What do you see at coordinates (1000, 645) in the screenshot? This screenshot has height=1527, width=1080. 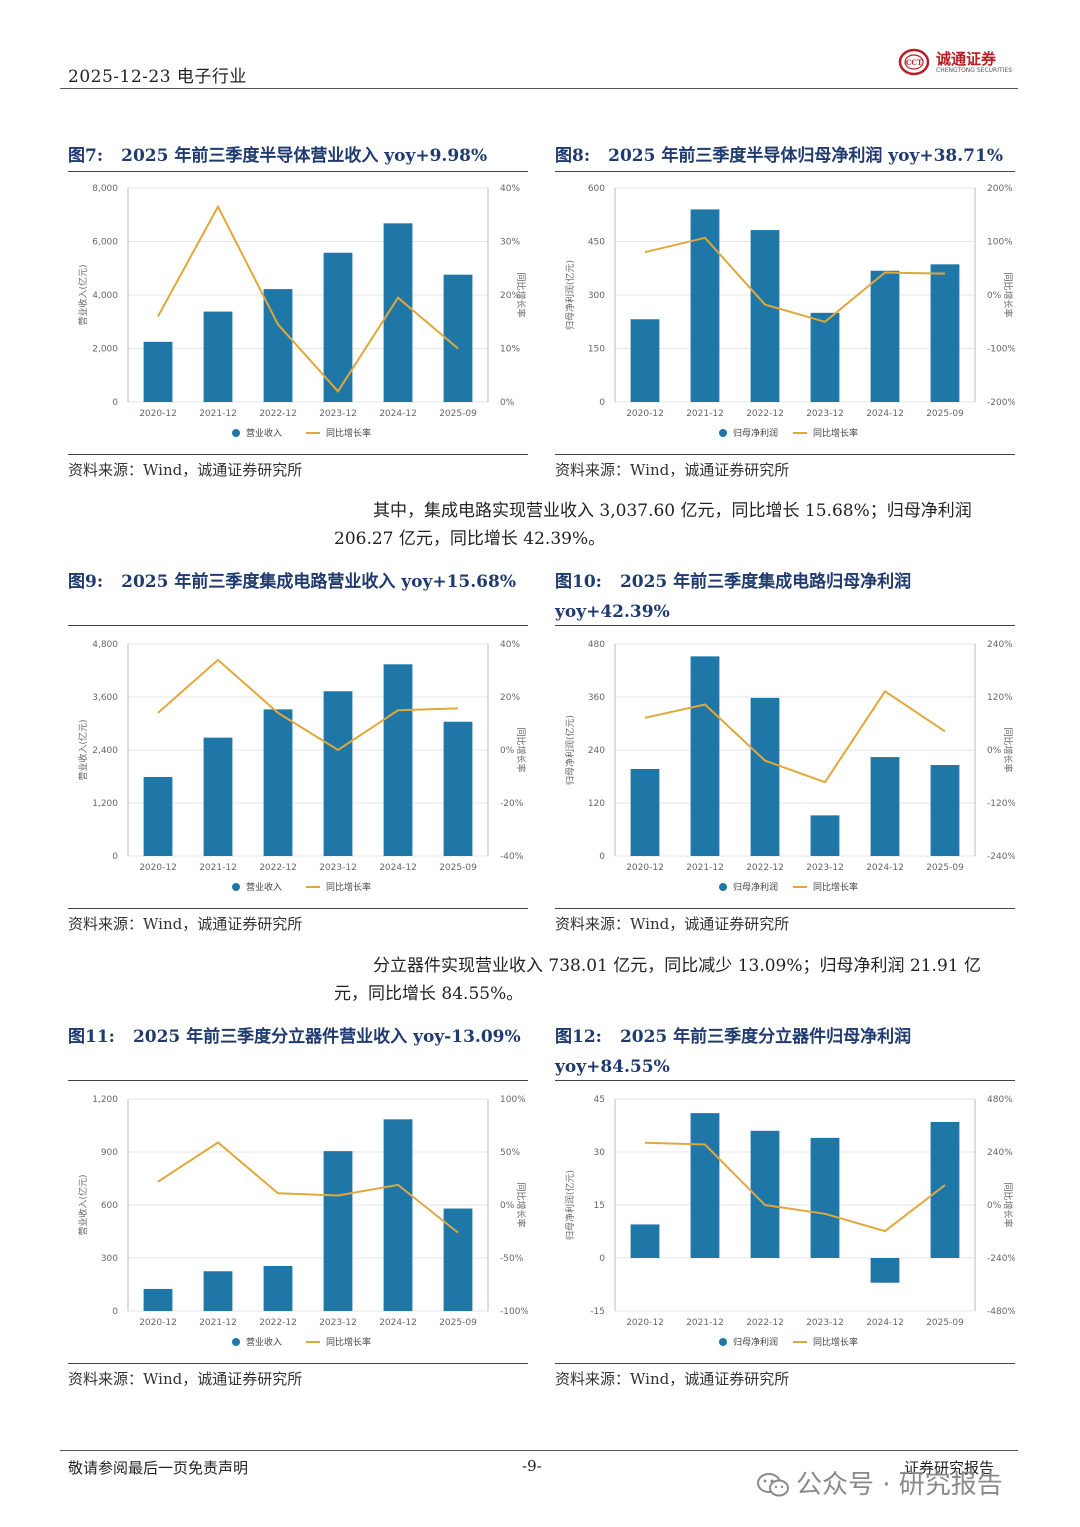 I see `y2-tick-label: 240%` at bounding box center [1000, 645].